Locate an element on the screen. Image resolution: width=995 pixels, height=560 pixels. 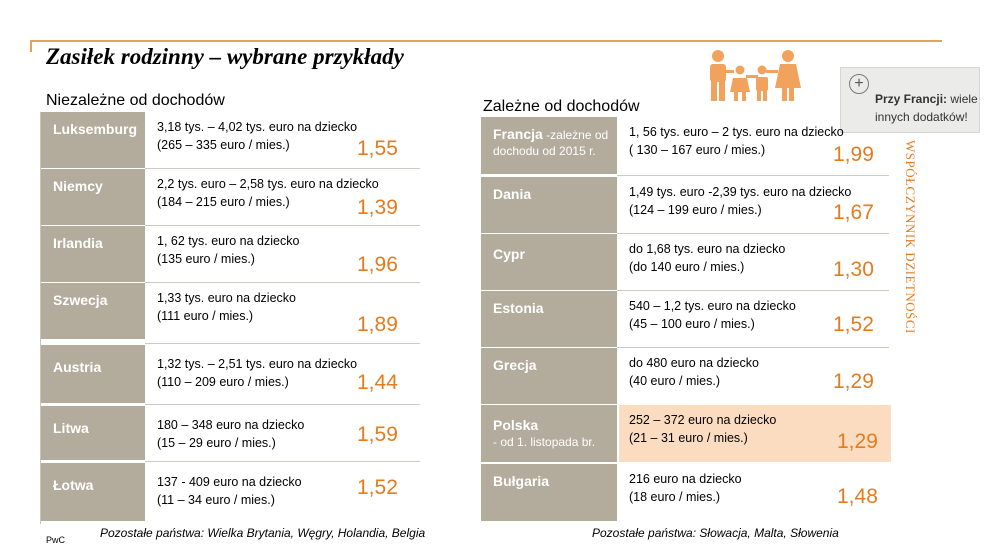
country-cell: Litwa is located at coordinates (93, 433).